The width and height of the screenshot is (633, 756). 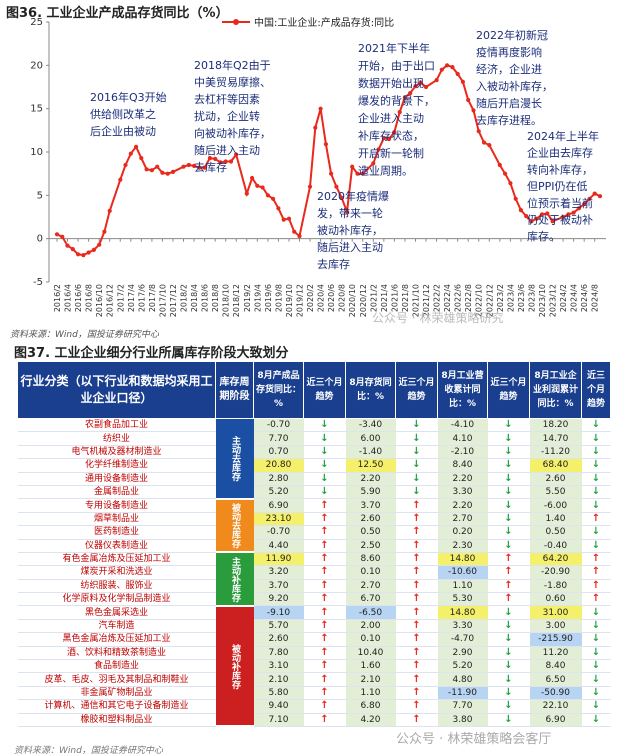 I want to click on value-cell: 64.20, so click(x=555, y=559).